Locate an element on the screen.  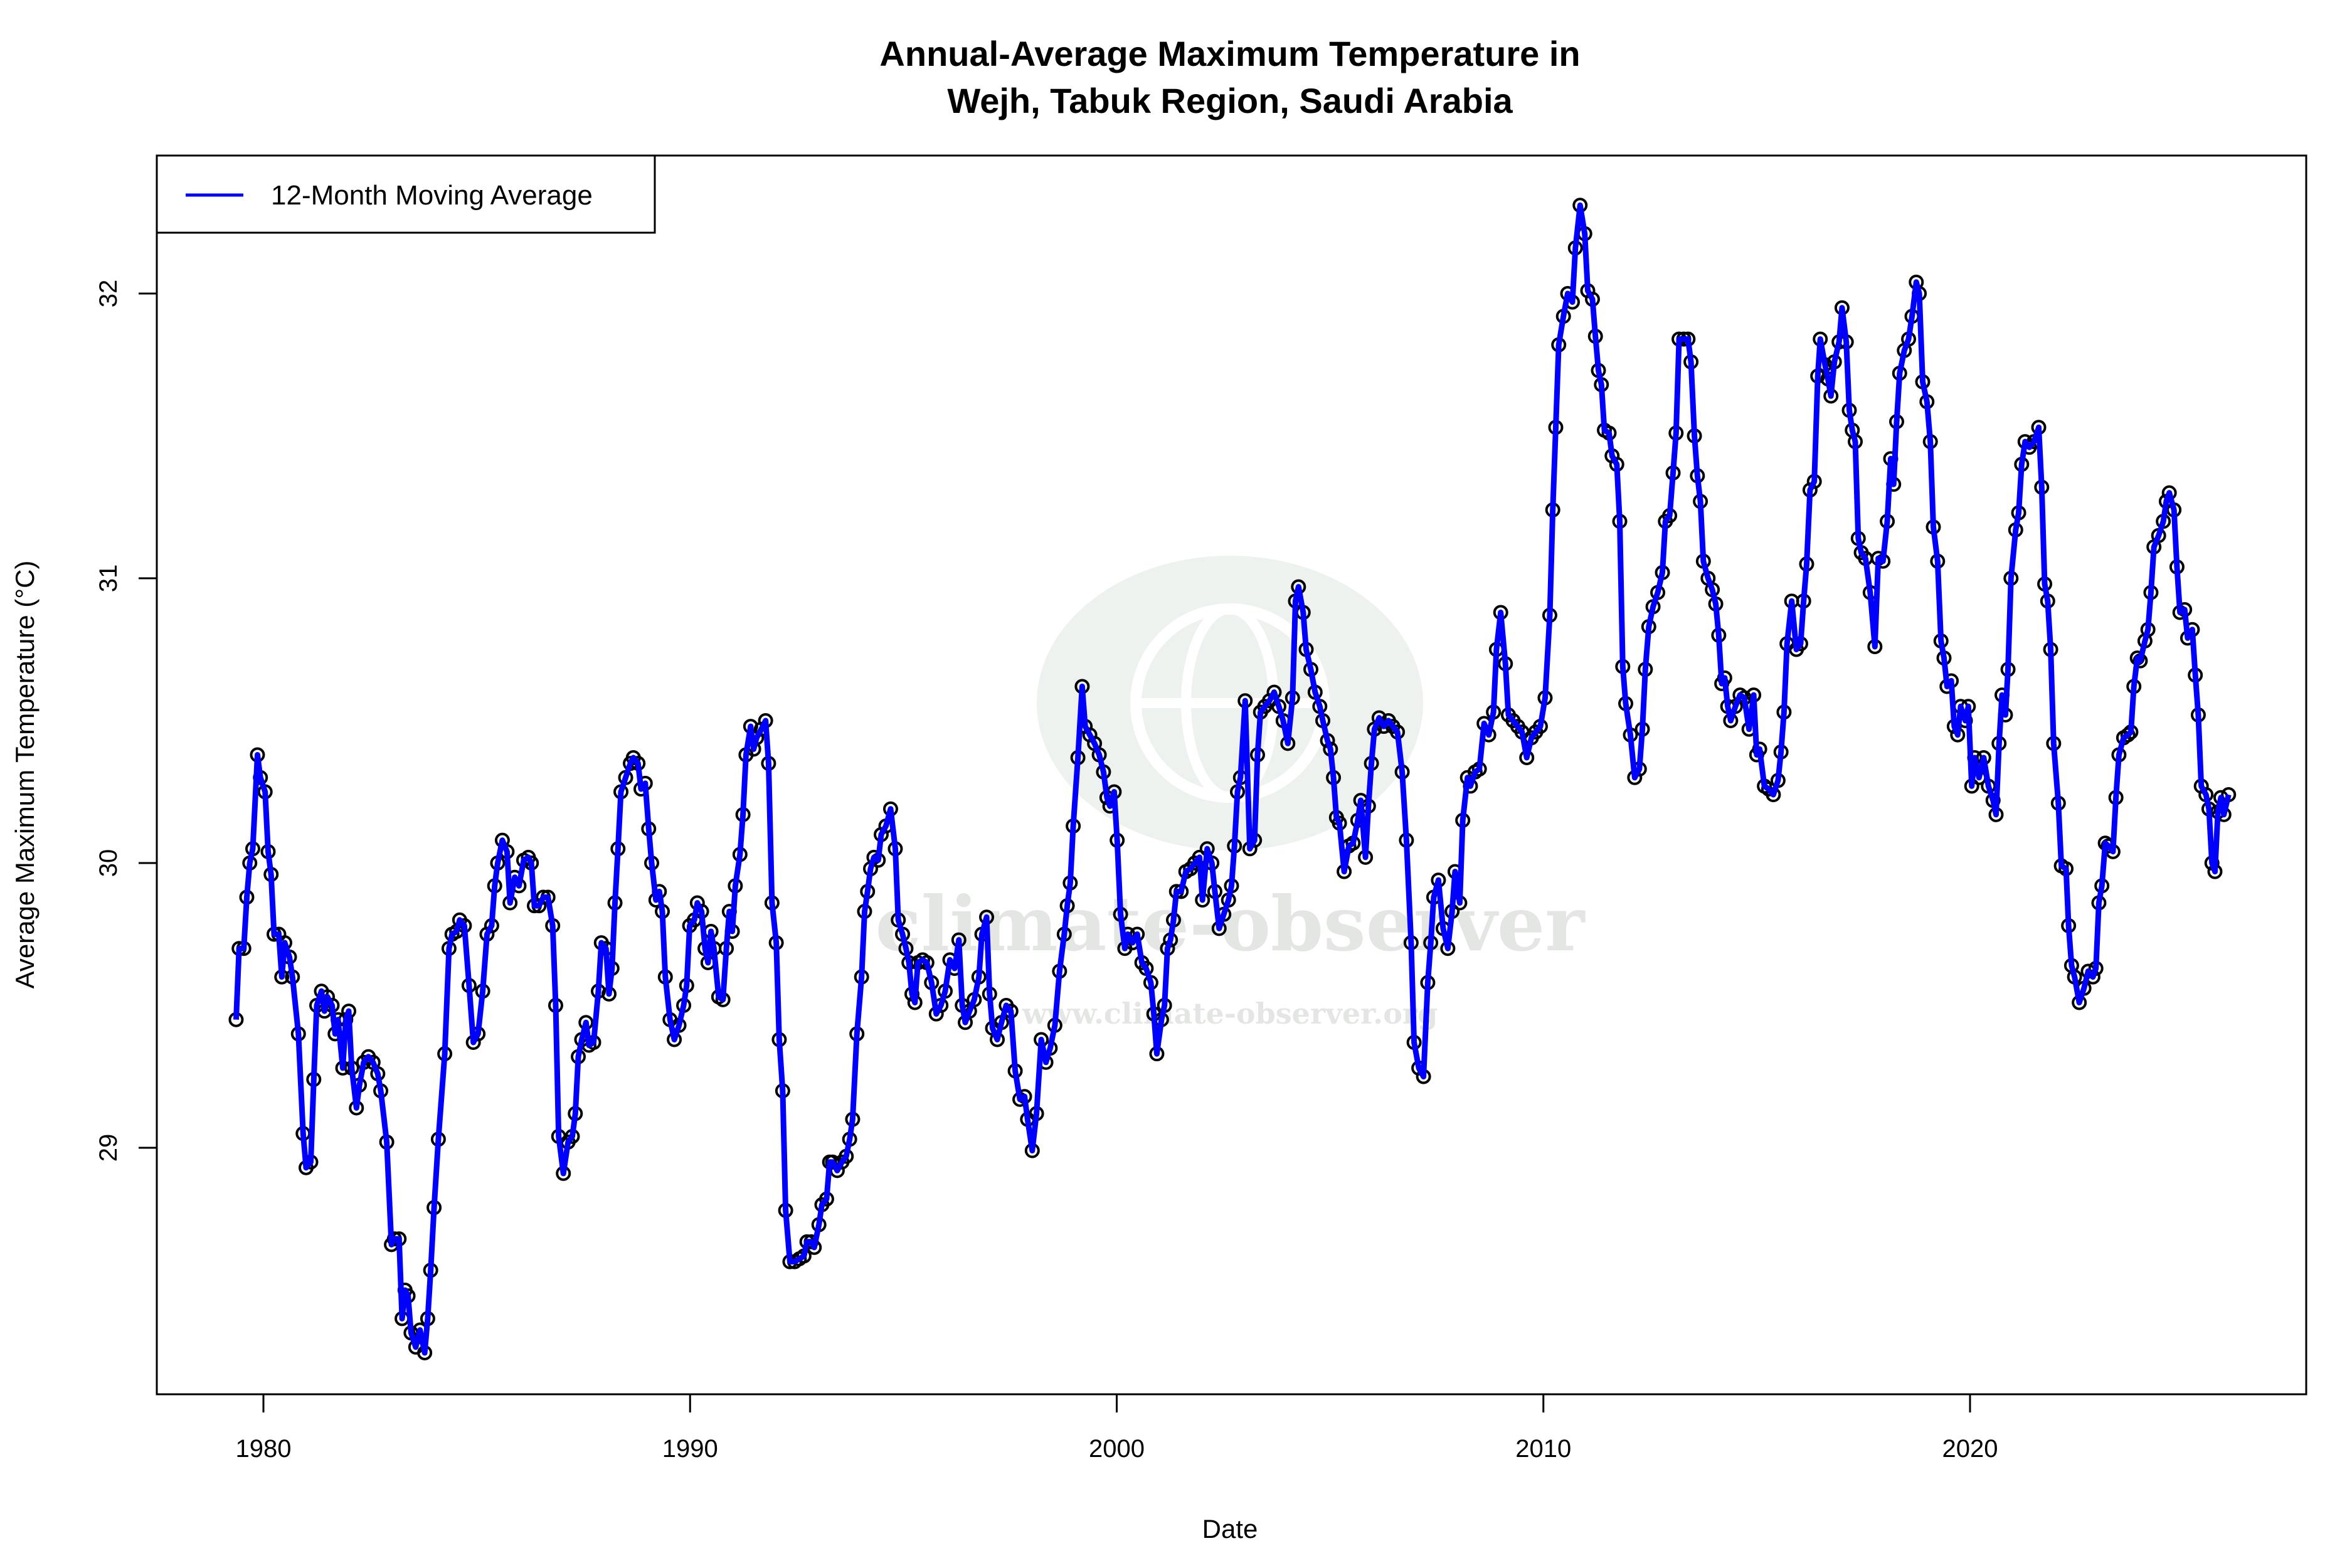
chart-title-line1: Annual-Average Maximum Temperature in is located at coordinates (1229, 53).